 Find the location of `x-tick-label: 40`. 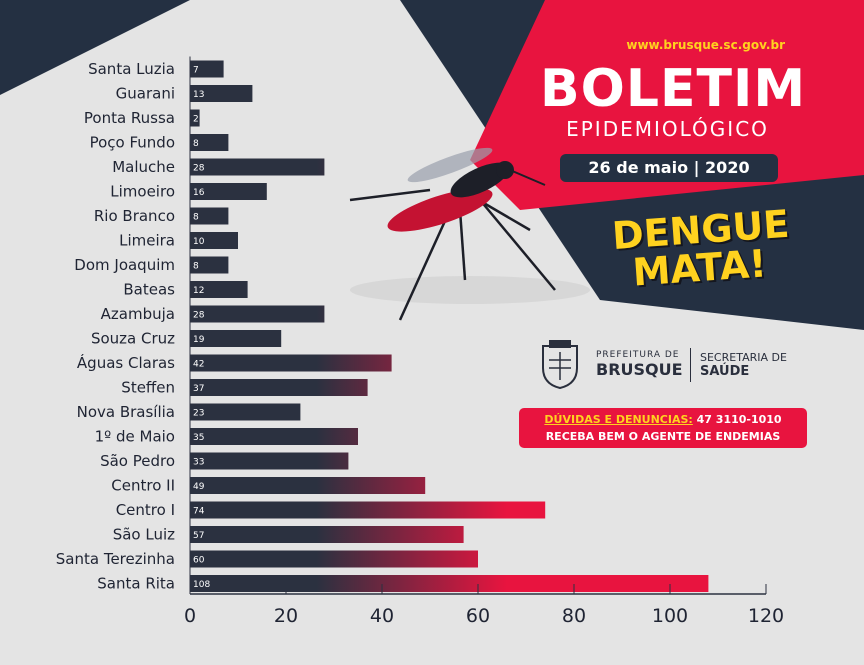

x-tick-label: 40 is located at coordinates (382, 616).